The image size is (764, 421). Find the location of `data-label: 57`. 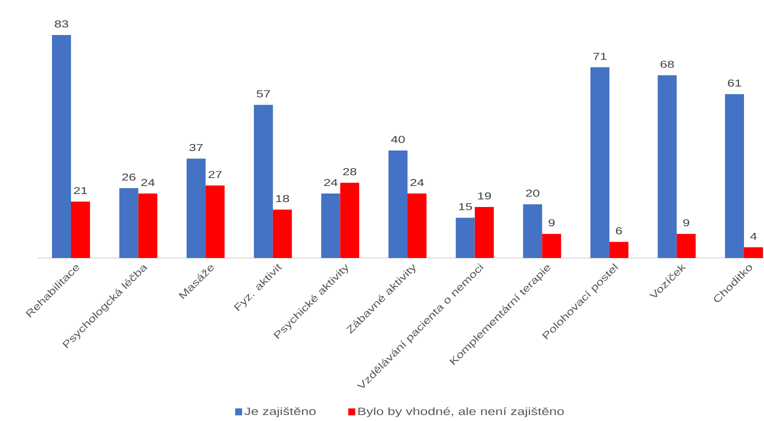

data-label: 57 is located at coordinates (263, 94).